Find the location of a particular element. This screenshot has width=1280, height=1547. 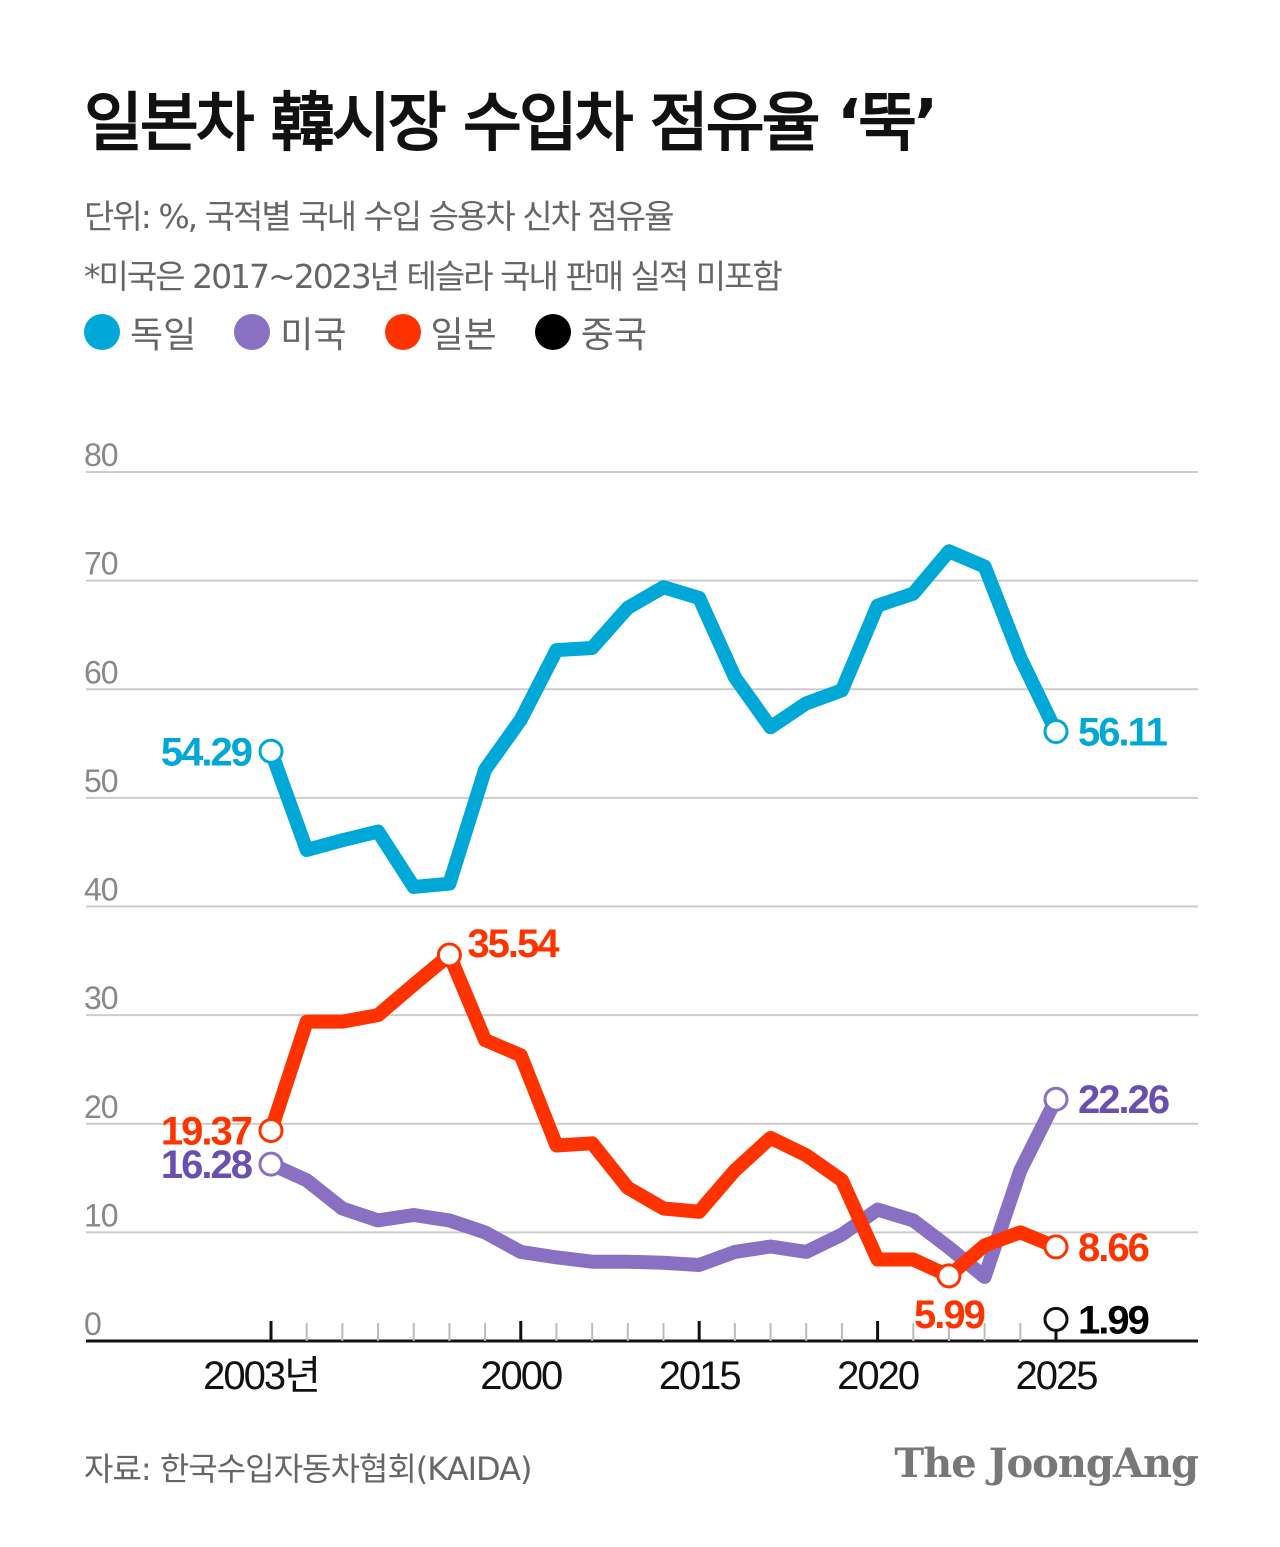

legend-label: 미국 is located at coordinates (313, 335).